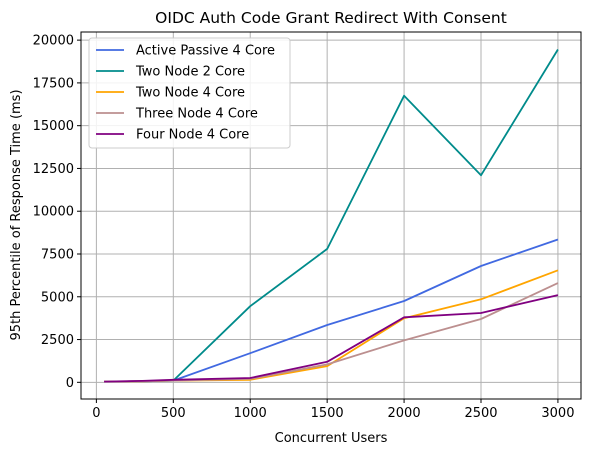 Image resolution: width=589 pixels, height=455 pixels. I want to click on x-axis-label: Concurrent Users, so click(331, 438).